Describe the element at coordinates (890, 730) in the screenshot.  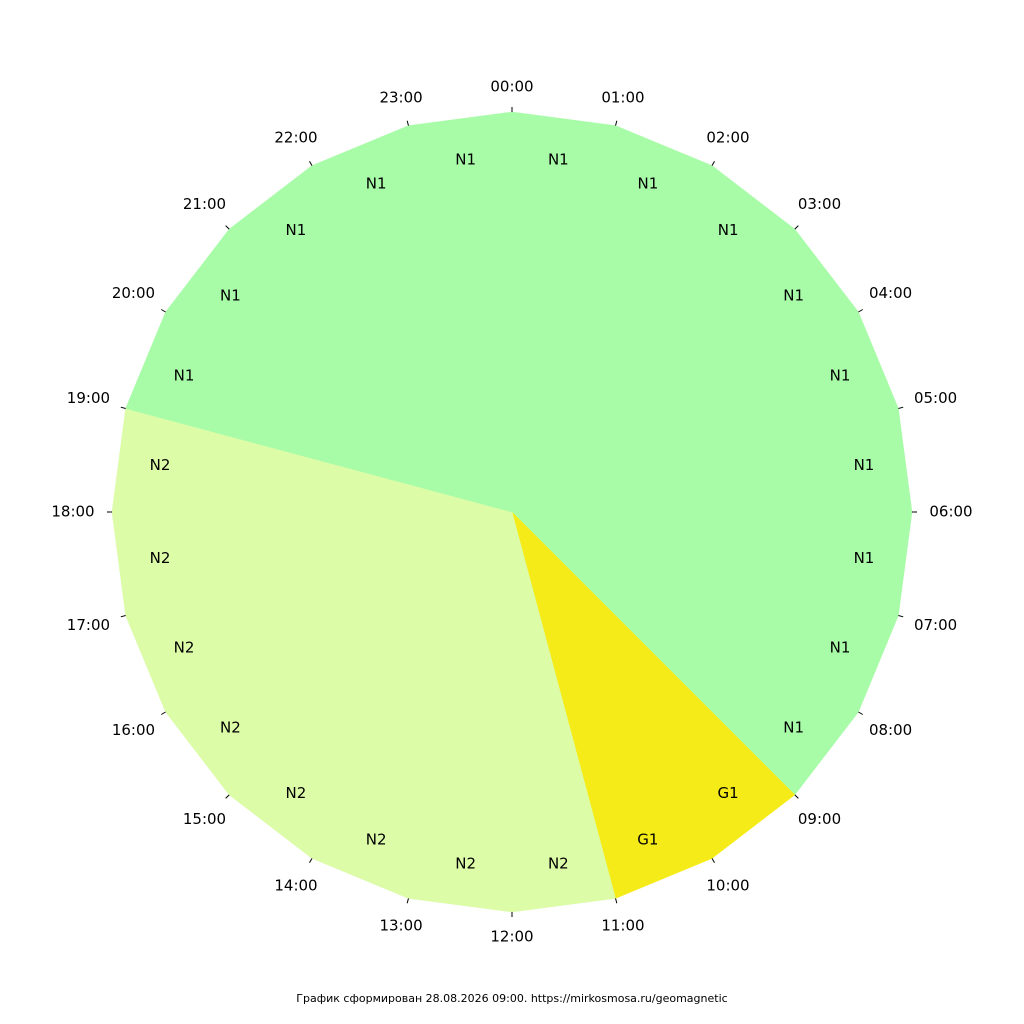
I see `hour-label: 08:00` at that location.